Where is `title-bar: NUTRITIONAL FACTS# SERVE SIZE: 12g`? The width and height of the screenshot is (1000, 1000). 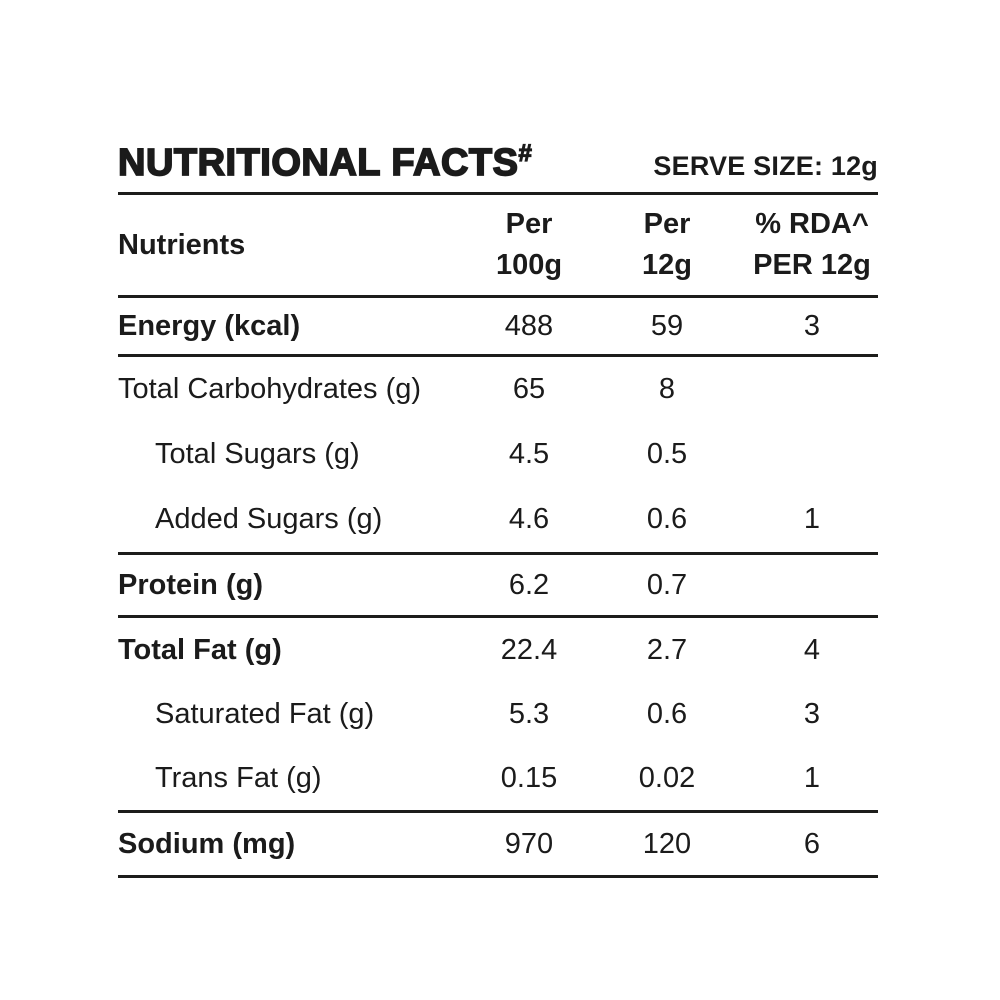
title-bar: NUTRITIONAL FACTS# SERVE SIZE: 12g is located at coordinates (497, 167).